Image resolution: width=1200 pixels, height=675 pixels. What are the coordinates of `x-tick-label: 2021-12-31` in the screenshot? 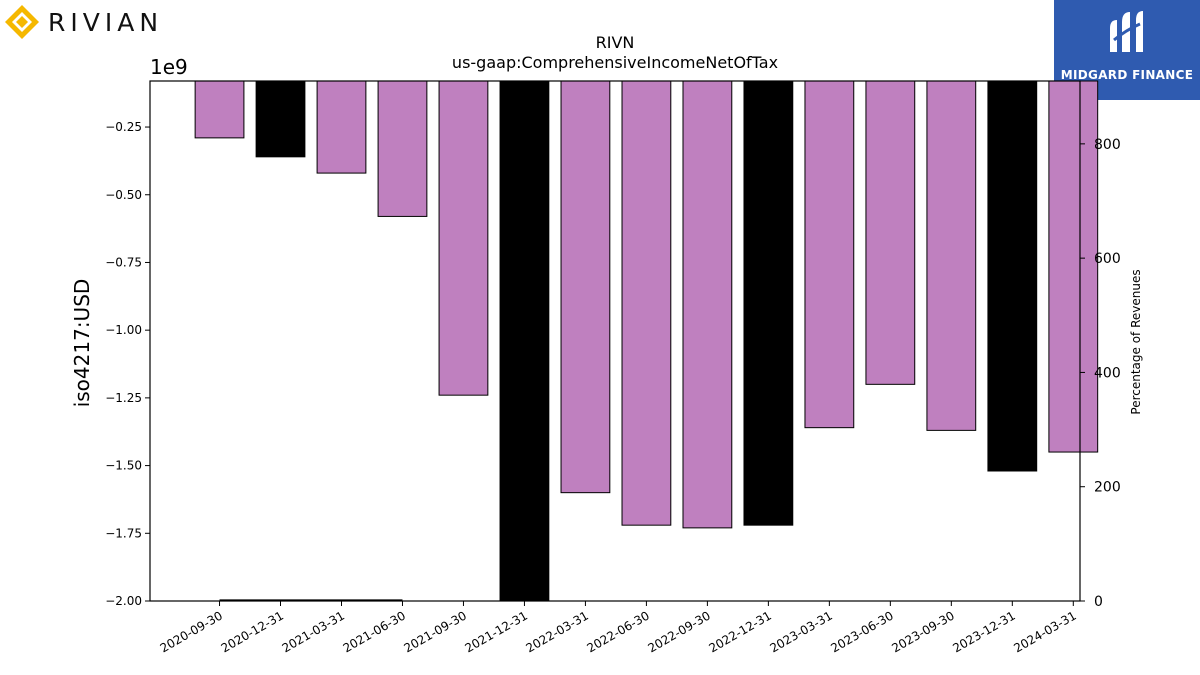 It's located at (496, 631).